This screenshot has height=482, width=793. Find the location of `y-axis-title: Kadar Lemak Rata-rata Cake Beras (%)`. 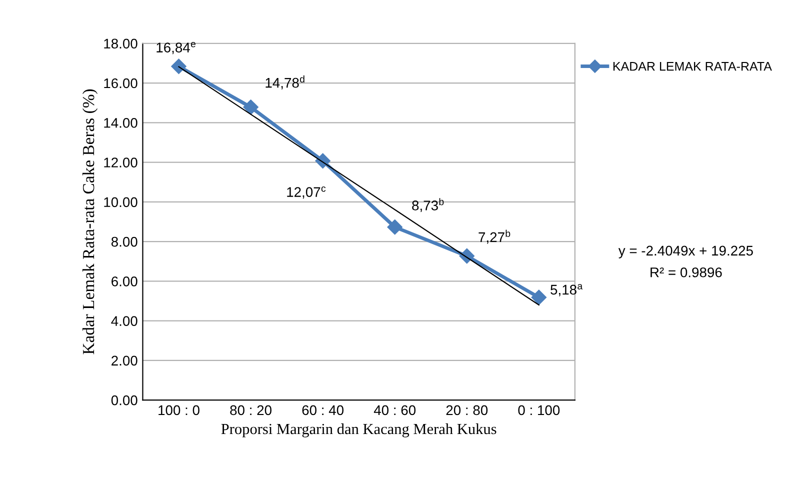

y-axis-title: Kadar Lemak Rata-rata Cake Beras (%) is located at coordinates (90, 221).